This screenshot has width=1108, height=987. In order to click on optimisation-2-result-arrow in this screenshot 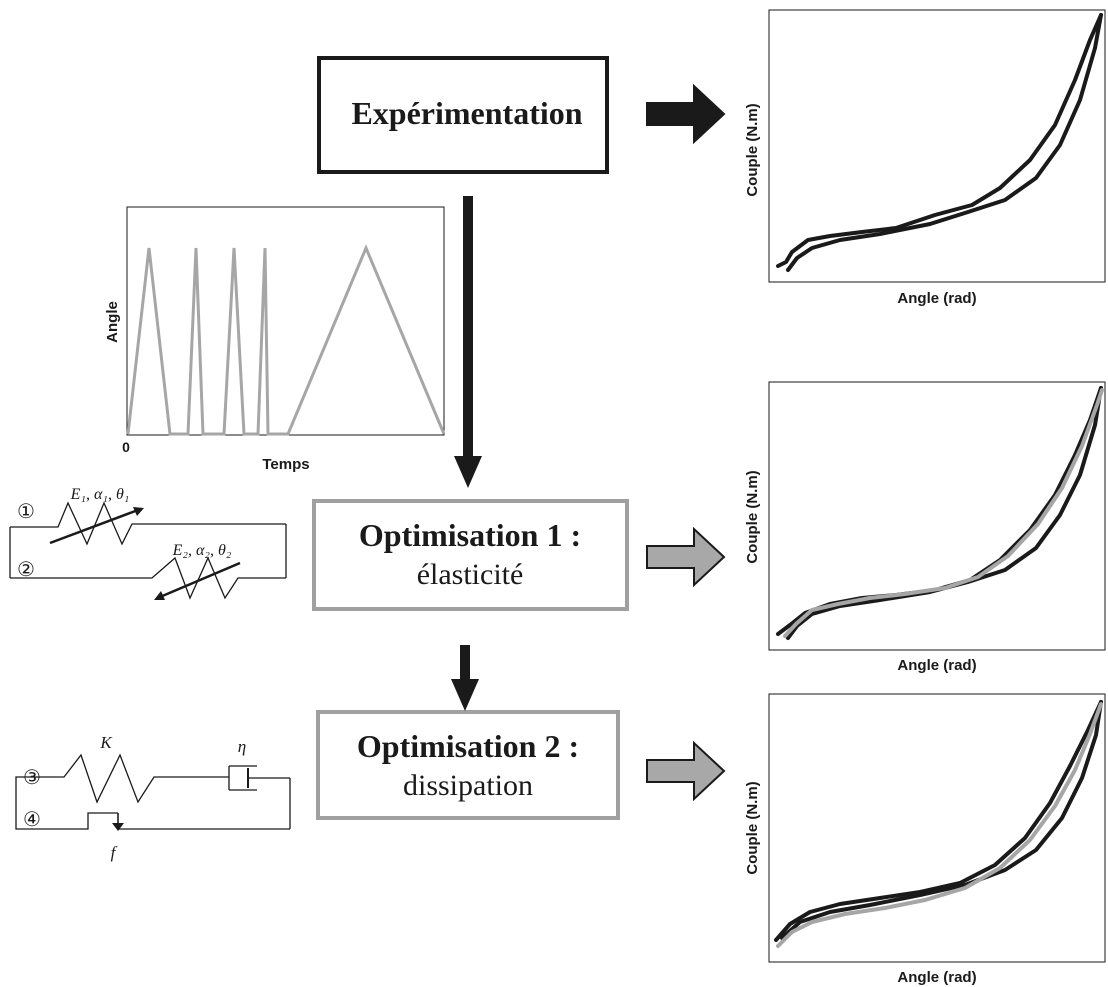, I will do `click(686, 771)`.